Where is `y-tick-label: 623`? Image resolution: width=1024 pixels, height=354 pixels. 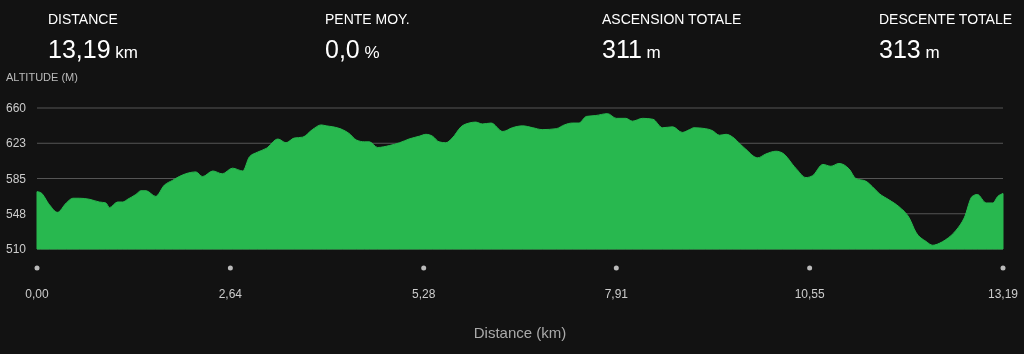 y-tick-label: 623 is located at coordinates (16, 143).